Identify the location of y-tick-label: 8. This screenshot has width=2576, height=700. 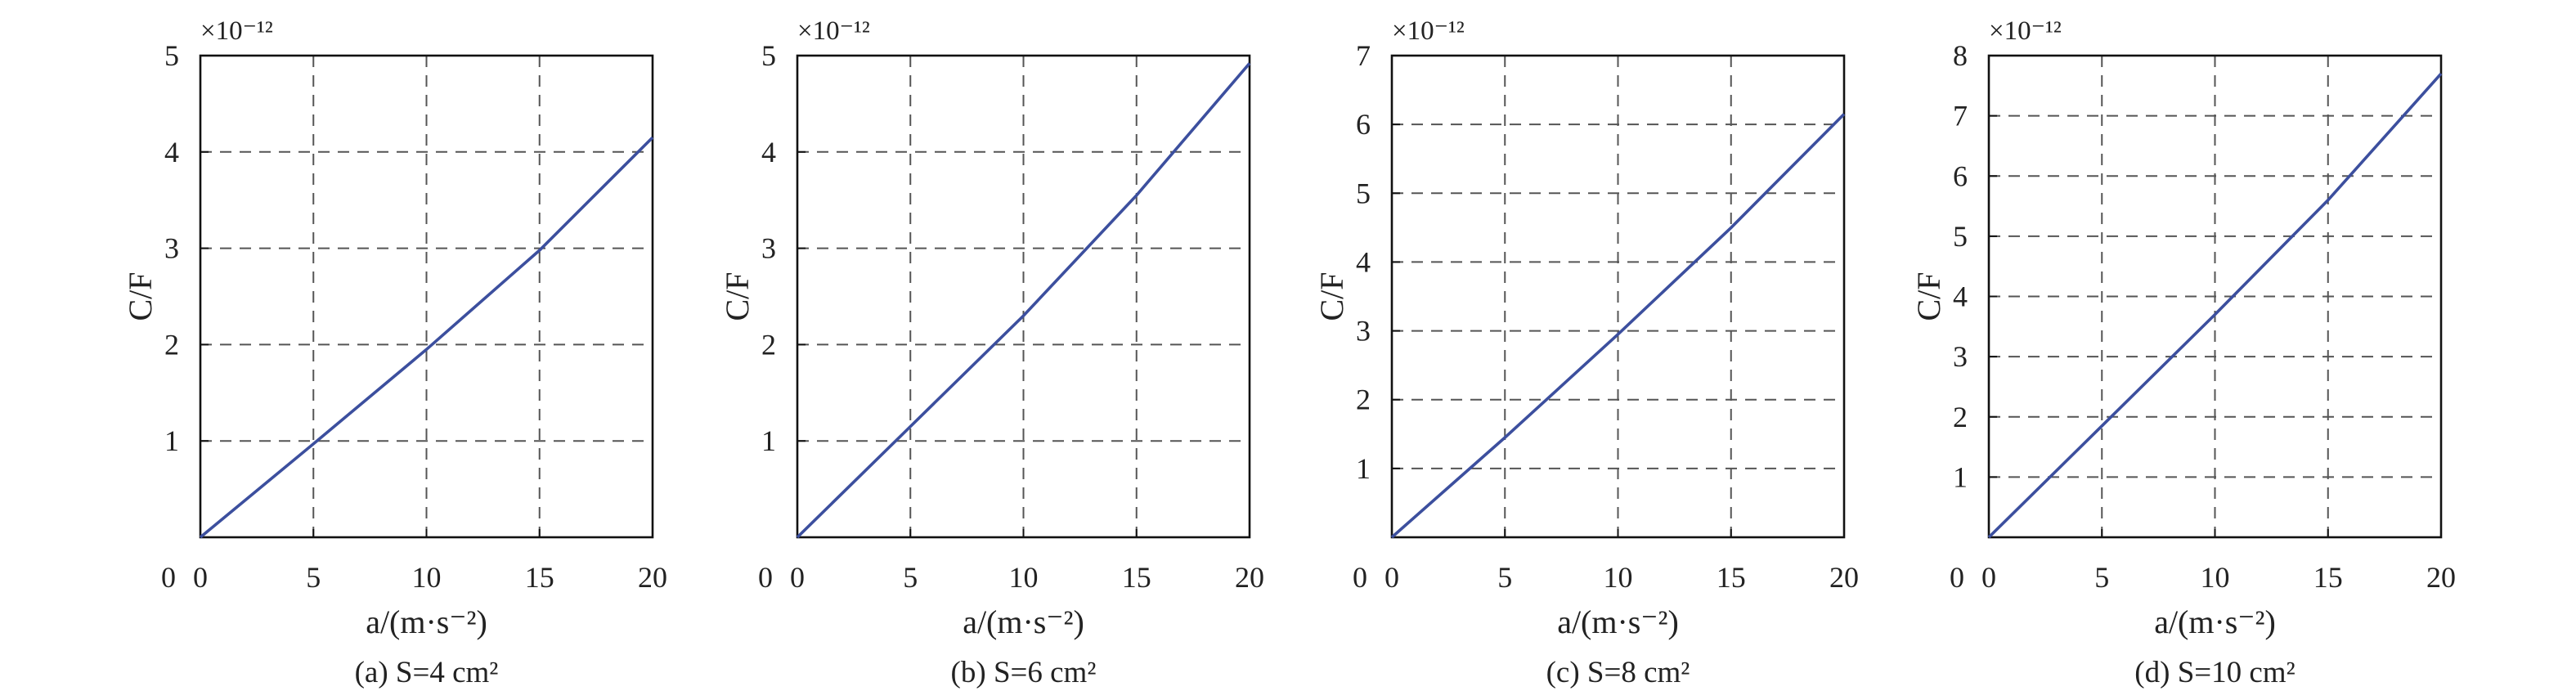
(1961, 55).